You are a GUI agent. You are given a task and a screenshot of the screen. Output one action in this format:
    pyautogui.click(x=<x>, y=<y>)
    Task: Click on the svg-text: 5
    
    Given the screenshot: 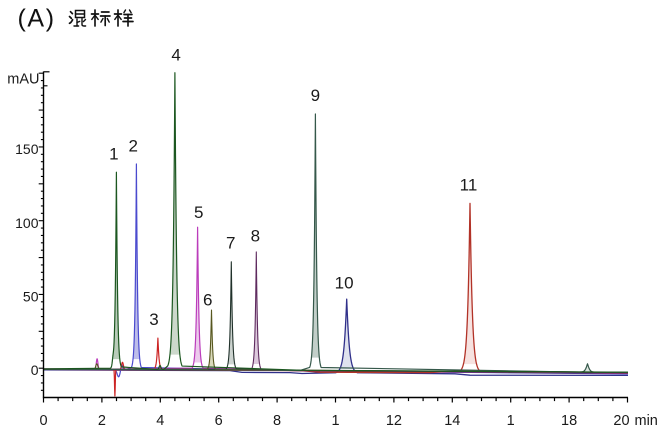 What is the action you would take?
    pyautogui.click(x=198, y=212)
    